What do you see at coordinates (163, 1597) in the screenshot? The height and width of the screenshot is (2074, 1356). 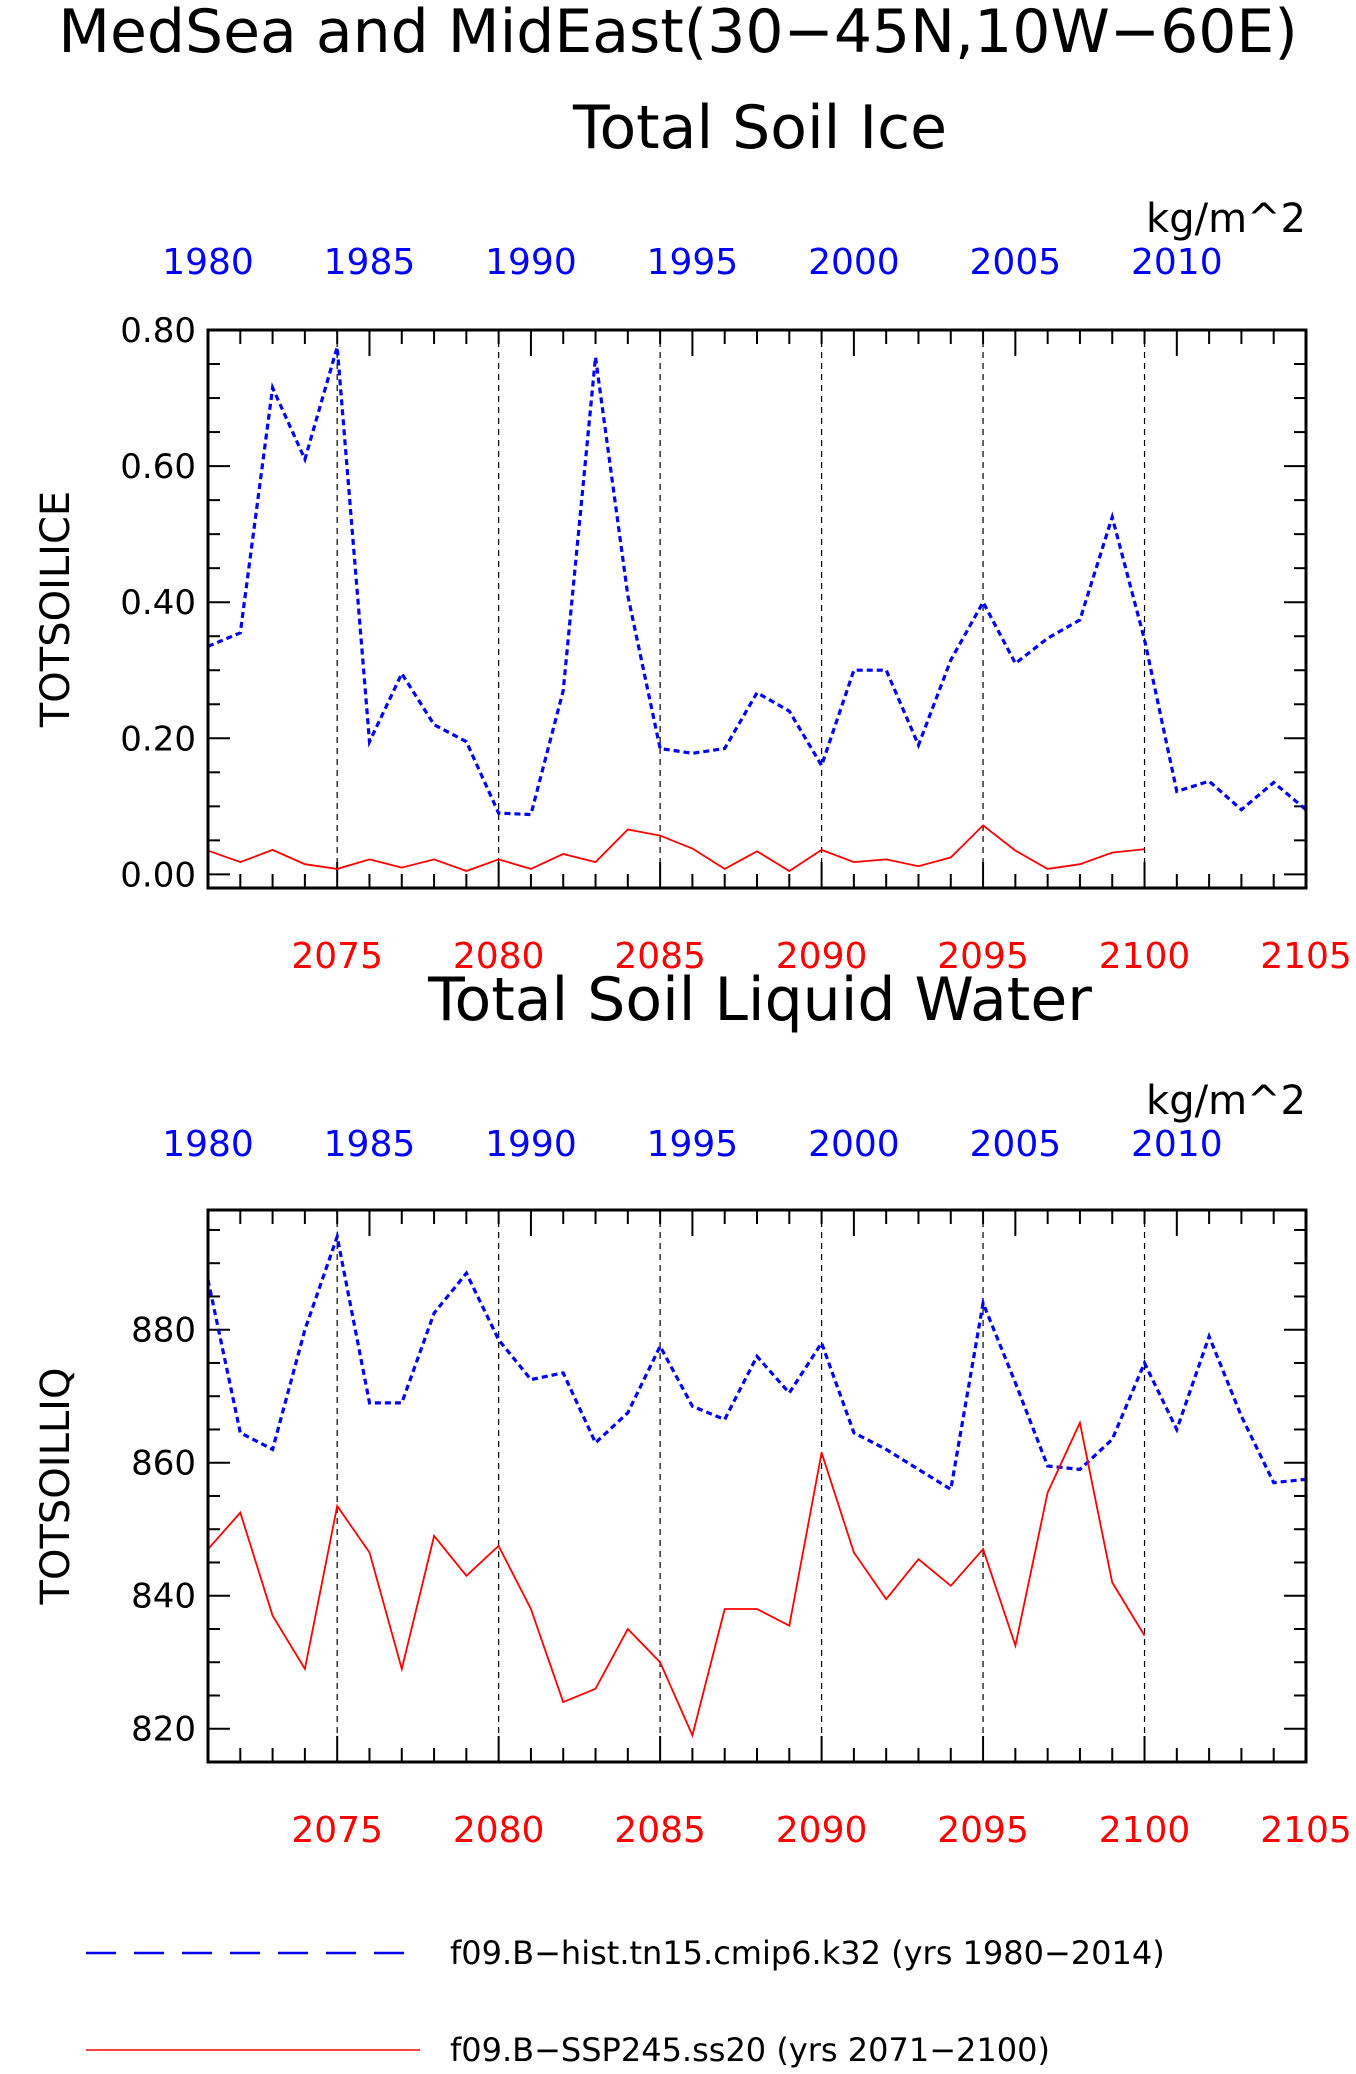 I see `y-tick-label: 840` at bounding box center [163, 1597].